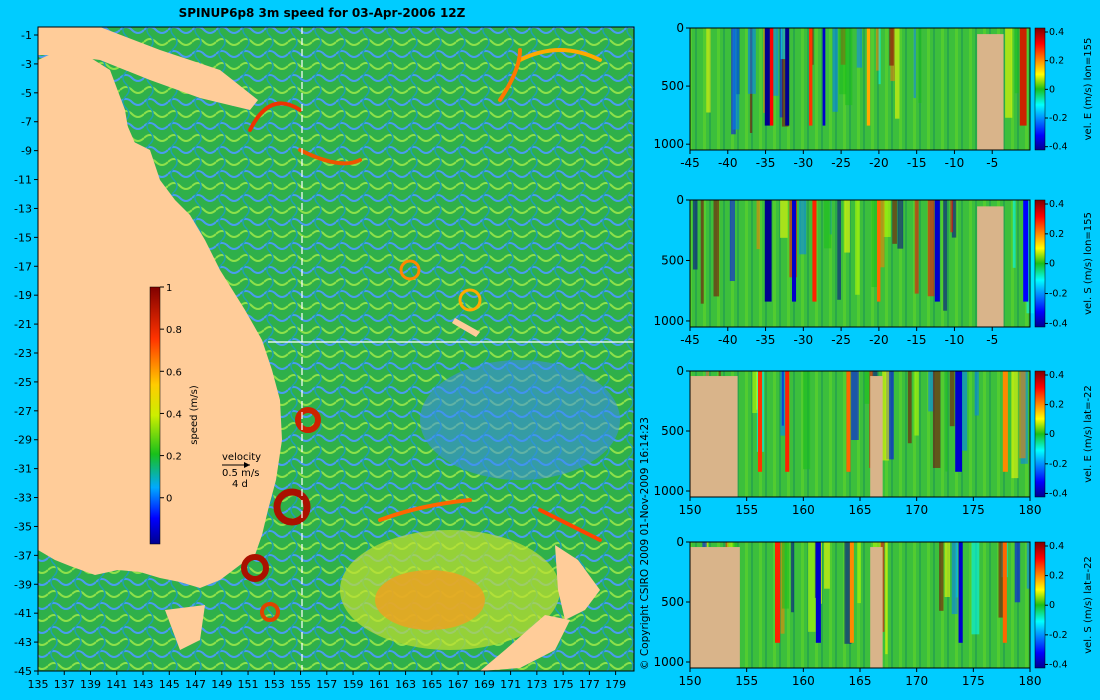  Describe the element at coordinates (536, 684) in the screenshot. I see `map-x-tick-label: 173` at that location.